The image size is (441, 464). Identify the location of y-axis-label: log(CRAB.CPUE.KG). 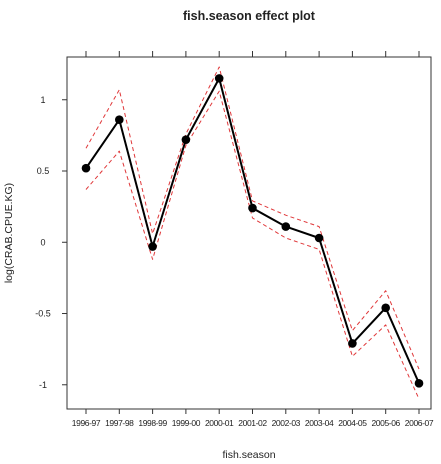
(9, 233).